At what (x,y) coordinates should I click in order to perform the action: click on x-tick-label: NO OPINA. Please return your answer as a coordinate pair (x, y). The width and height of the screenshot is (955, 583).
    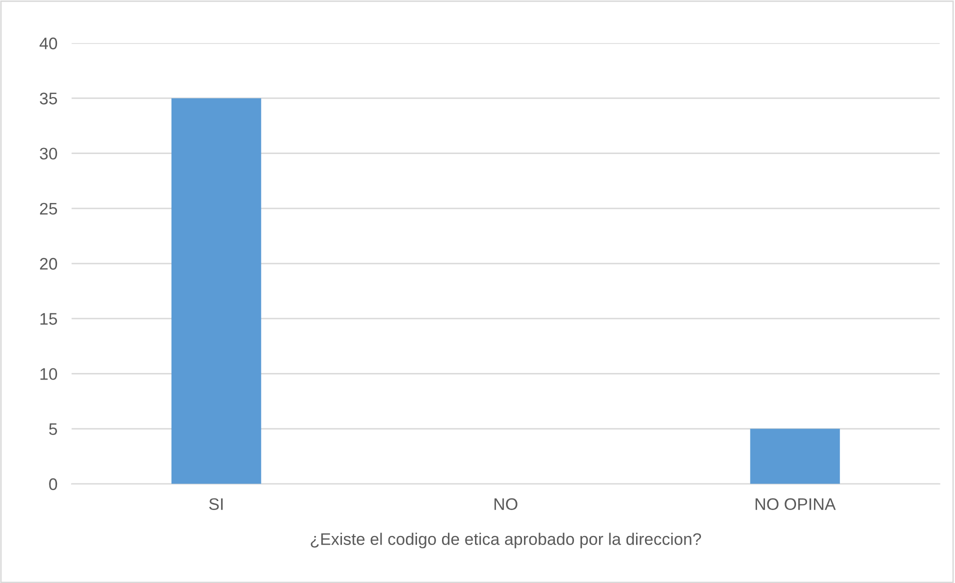
    Looking at the image, I should click on (796, 504).